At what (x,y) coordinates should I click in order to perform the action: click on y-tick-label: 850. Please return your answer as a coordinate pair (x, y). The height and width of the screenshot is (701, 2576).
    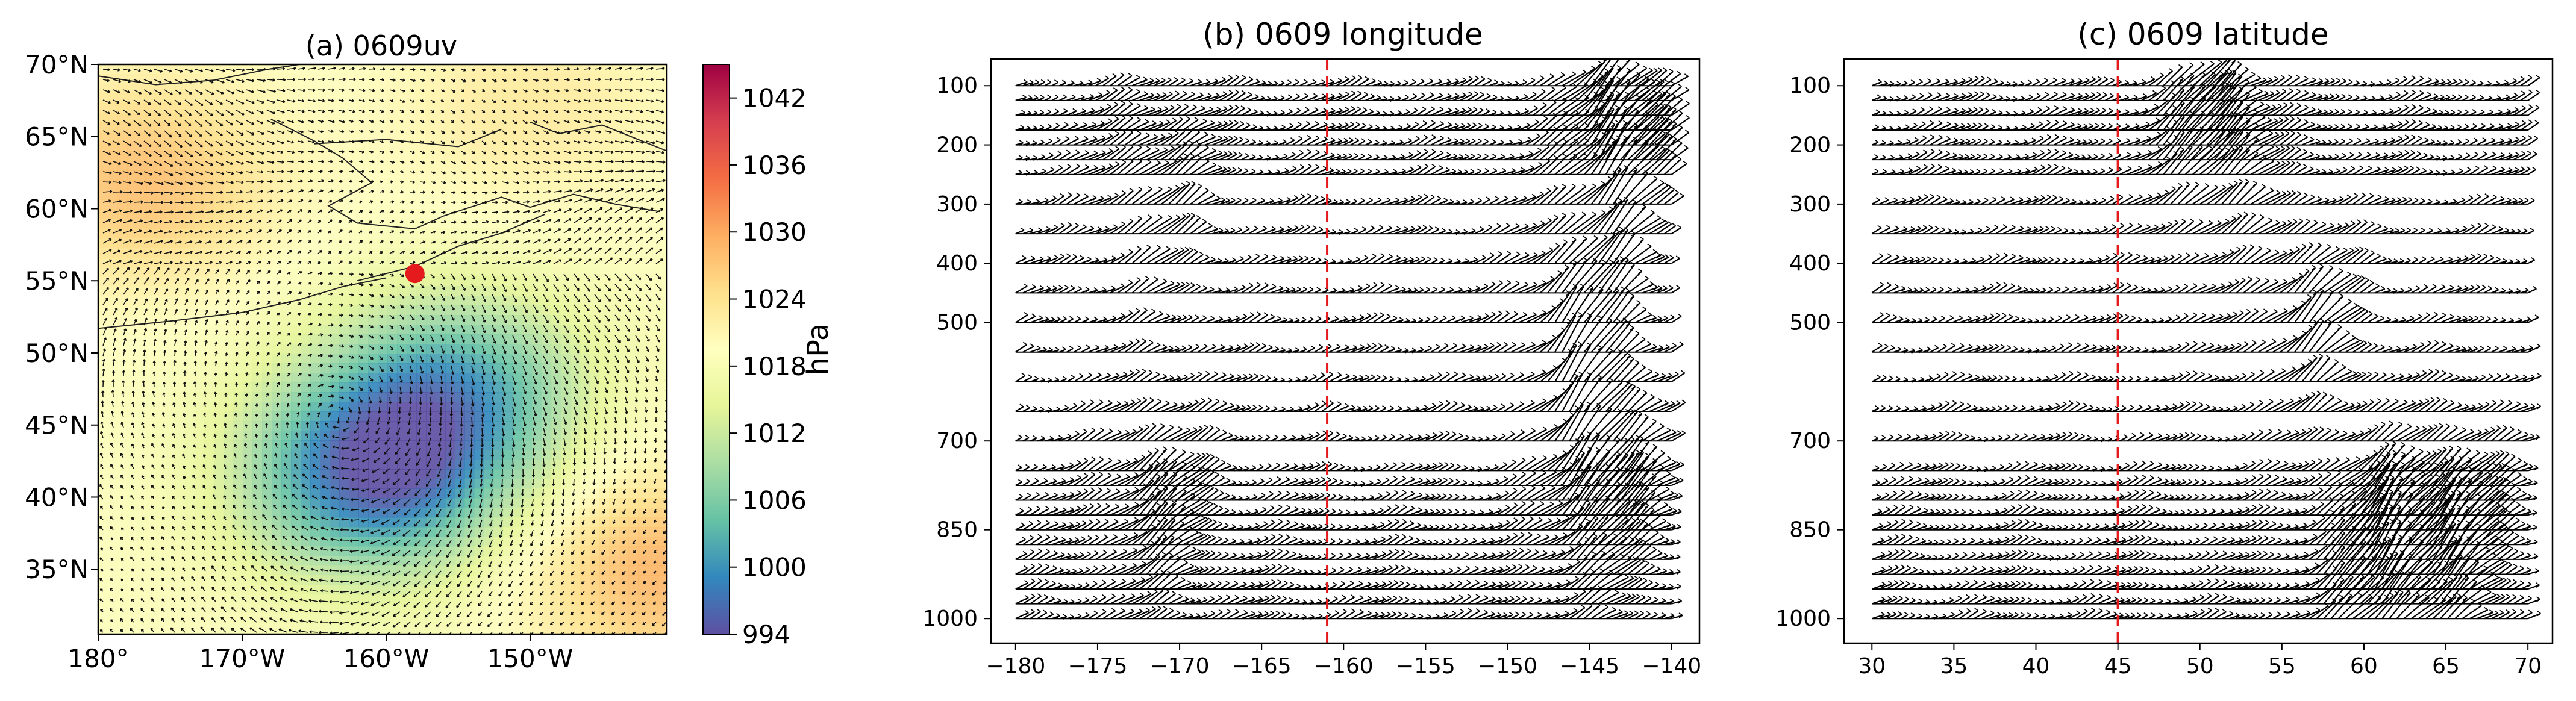
    Looking at the image, I should click on (957, 530).